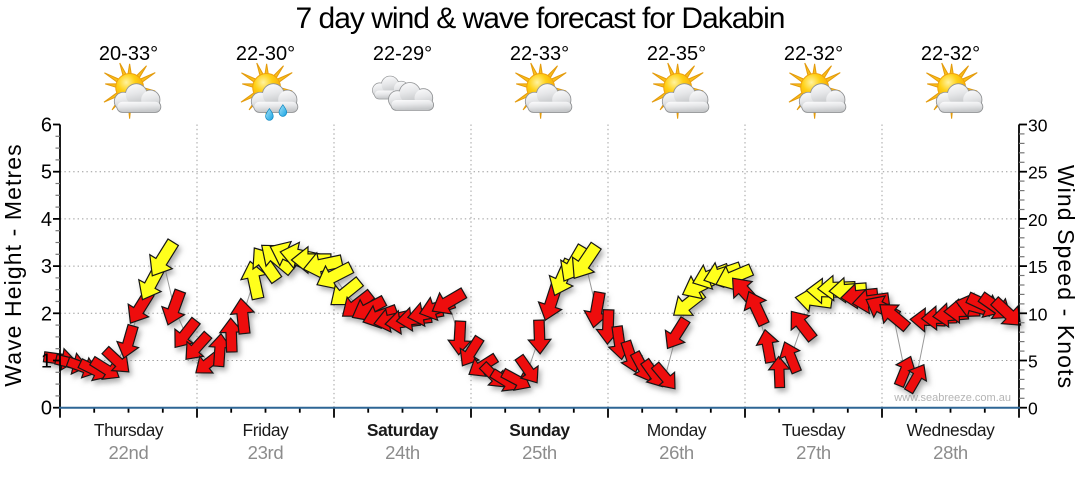  What do you see at coordinates (129, 430) in the screenshot?
I see `svg-text: Thursday` at bounding box center [129, 430].